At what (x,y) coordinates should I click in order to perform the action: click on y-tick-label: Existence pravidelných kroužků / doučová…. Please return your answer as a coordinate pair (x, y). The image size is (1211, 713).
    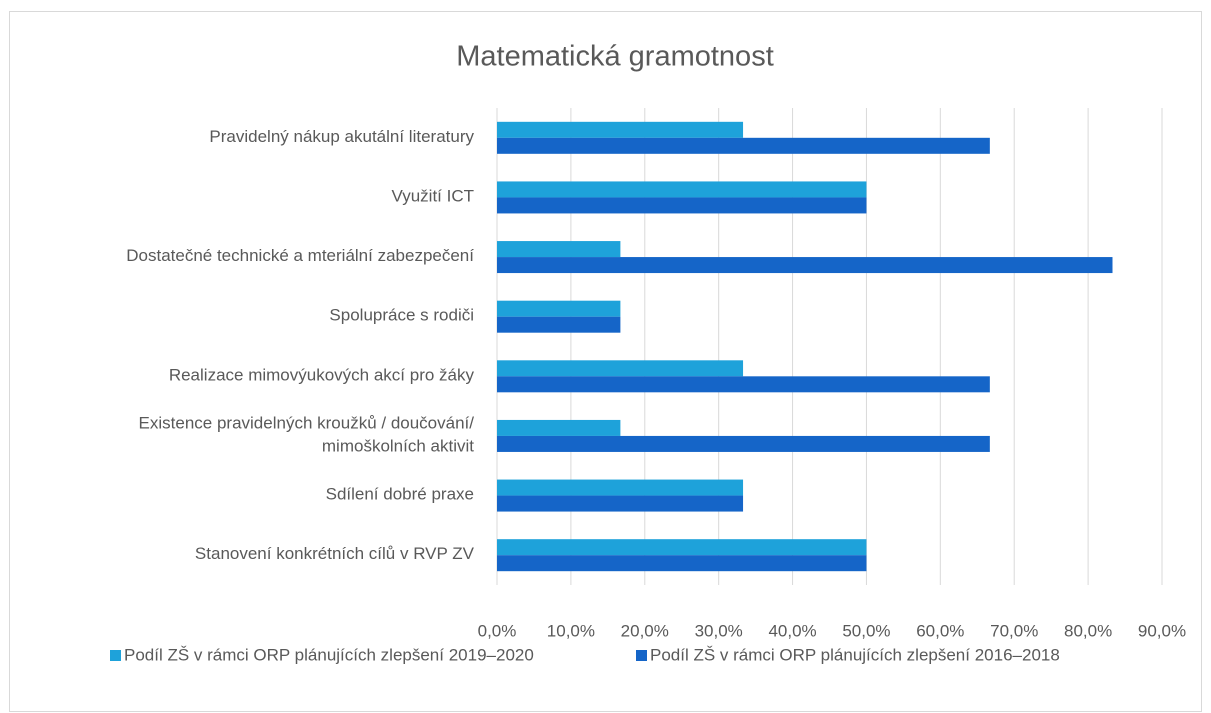
    Looking at the image, I should click on (307, 435).